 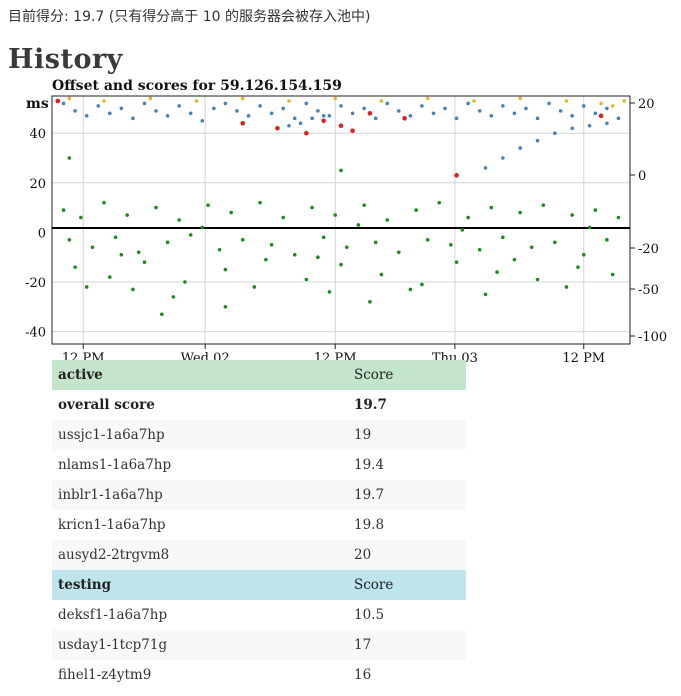 What do you see at coordinates (363, 675) in the screenshot?
I see `monitor-score: 16` at bounding box center [363, 675].